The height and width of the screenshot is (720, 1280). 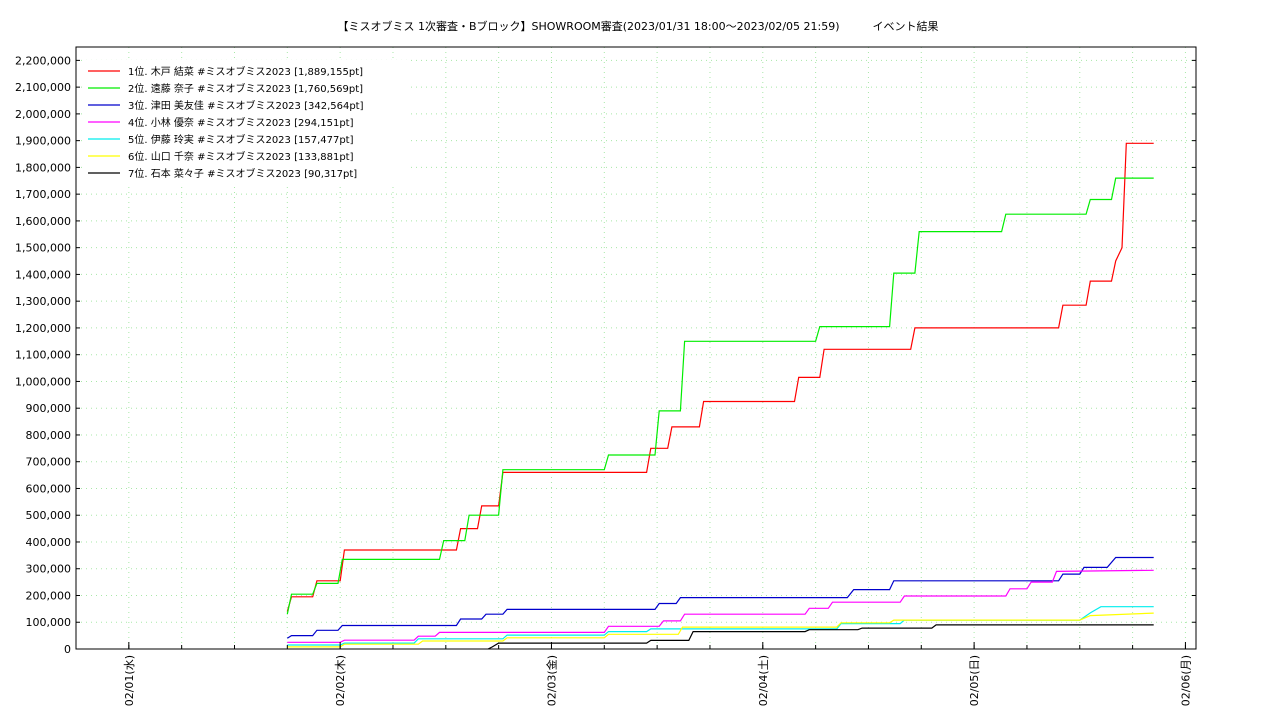 I want to click on y-tick-label: 1,000,000, so click(x=43, y=381).